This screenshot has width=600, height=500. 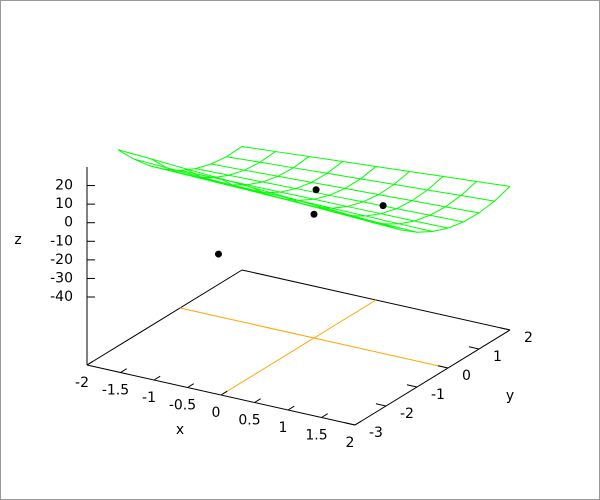 What do you see at coordinates (249, 421) in the screenshot?
I see `x-tick-label: 0.5` at bounding box center [249, 421].